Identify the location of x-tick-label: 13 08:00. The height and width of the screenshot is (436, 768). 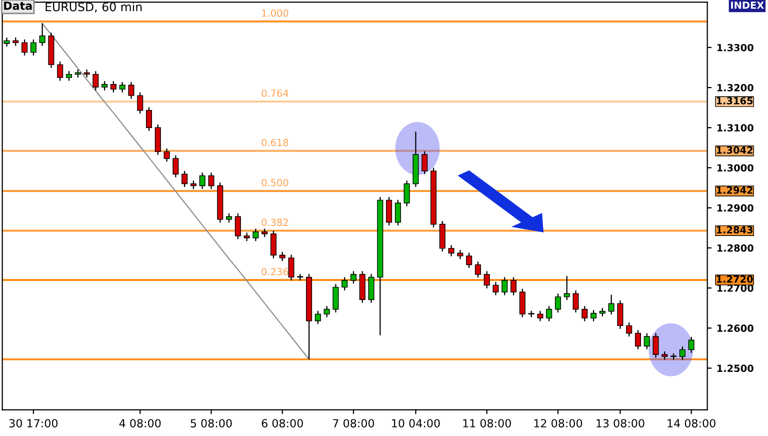
(620, 423).